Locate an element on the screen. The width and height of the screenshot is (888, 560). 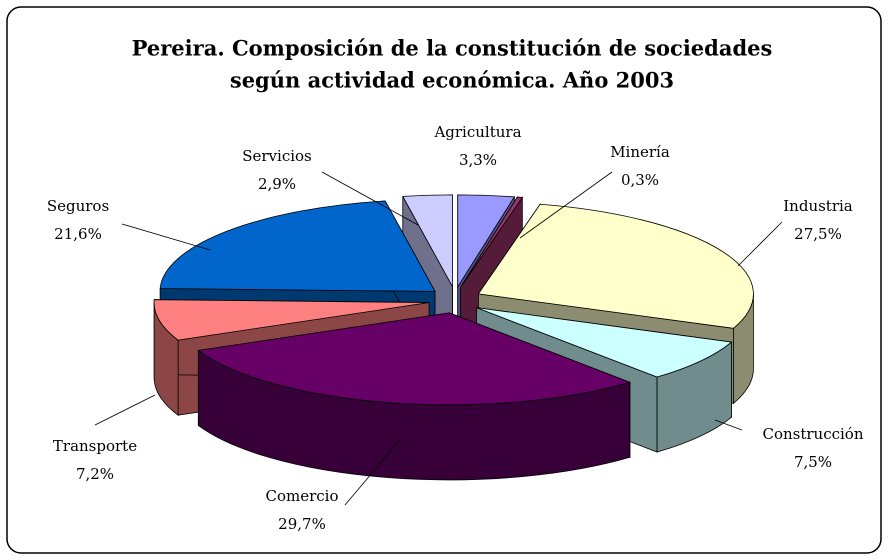
pie-slice is located at coordinates (414, 396).